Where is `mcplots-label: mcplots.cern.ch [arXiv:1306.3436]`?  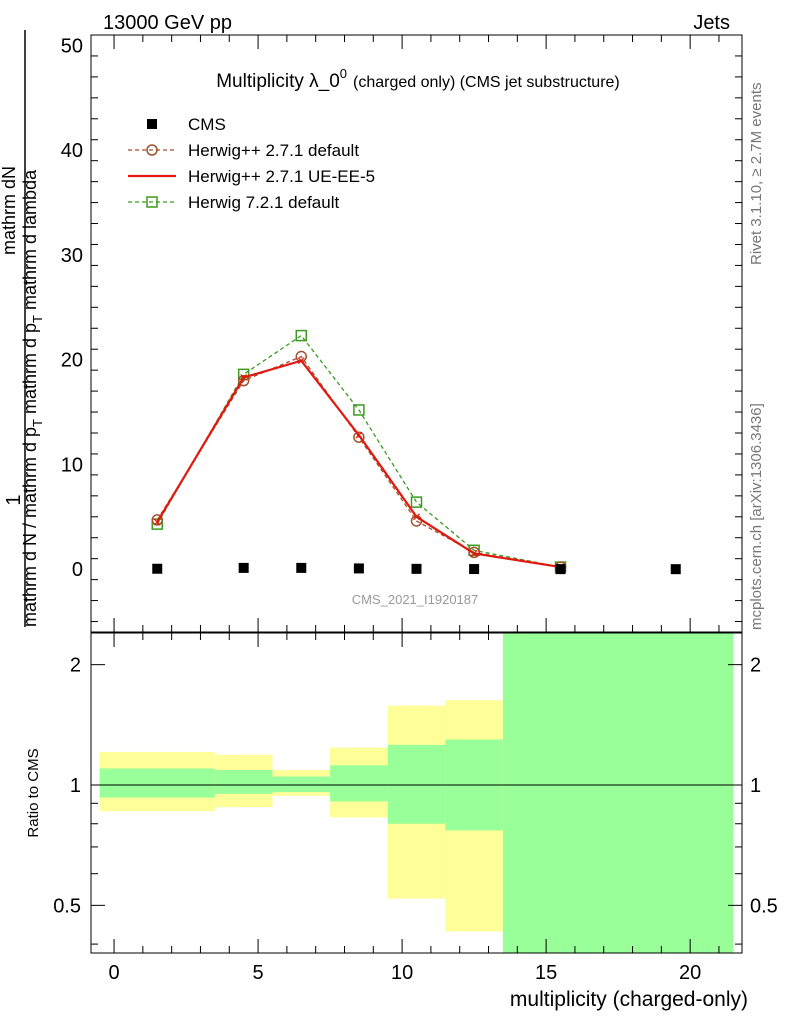 mcplots-label: mcplots.cern.ch [arXiv:1306.3436] is located at coordinates (756, 516).